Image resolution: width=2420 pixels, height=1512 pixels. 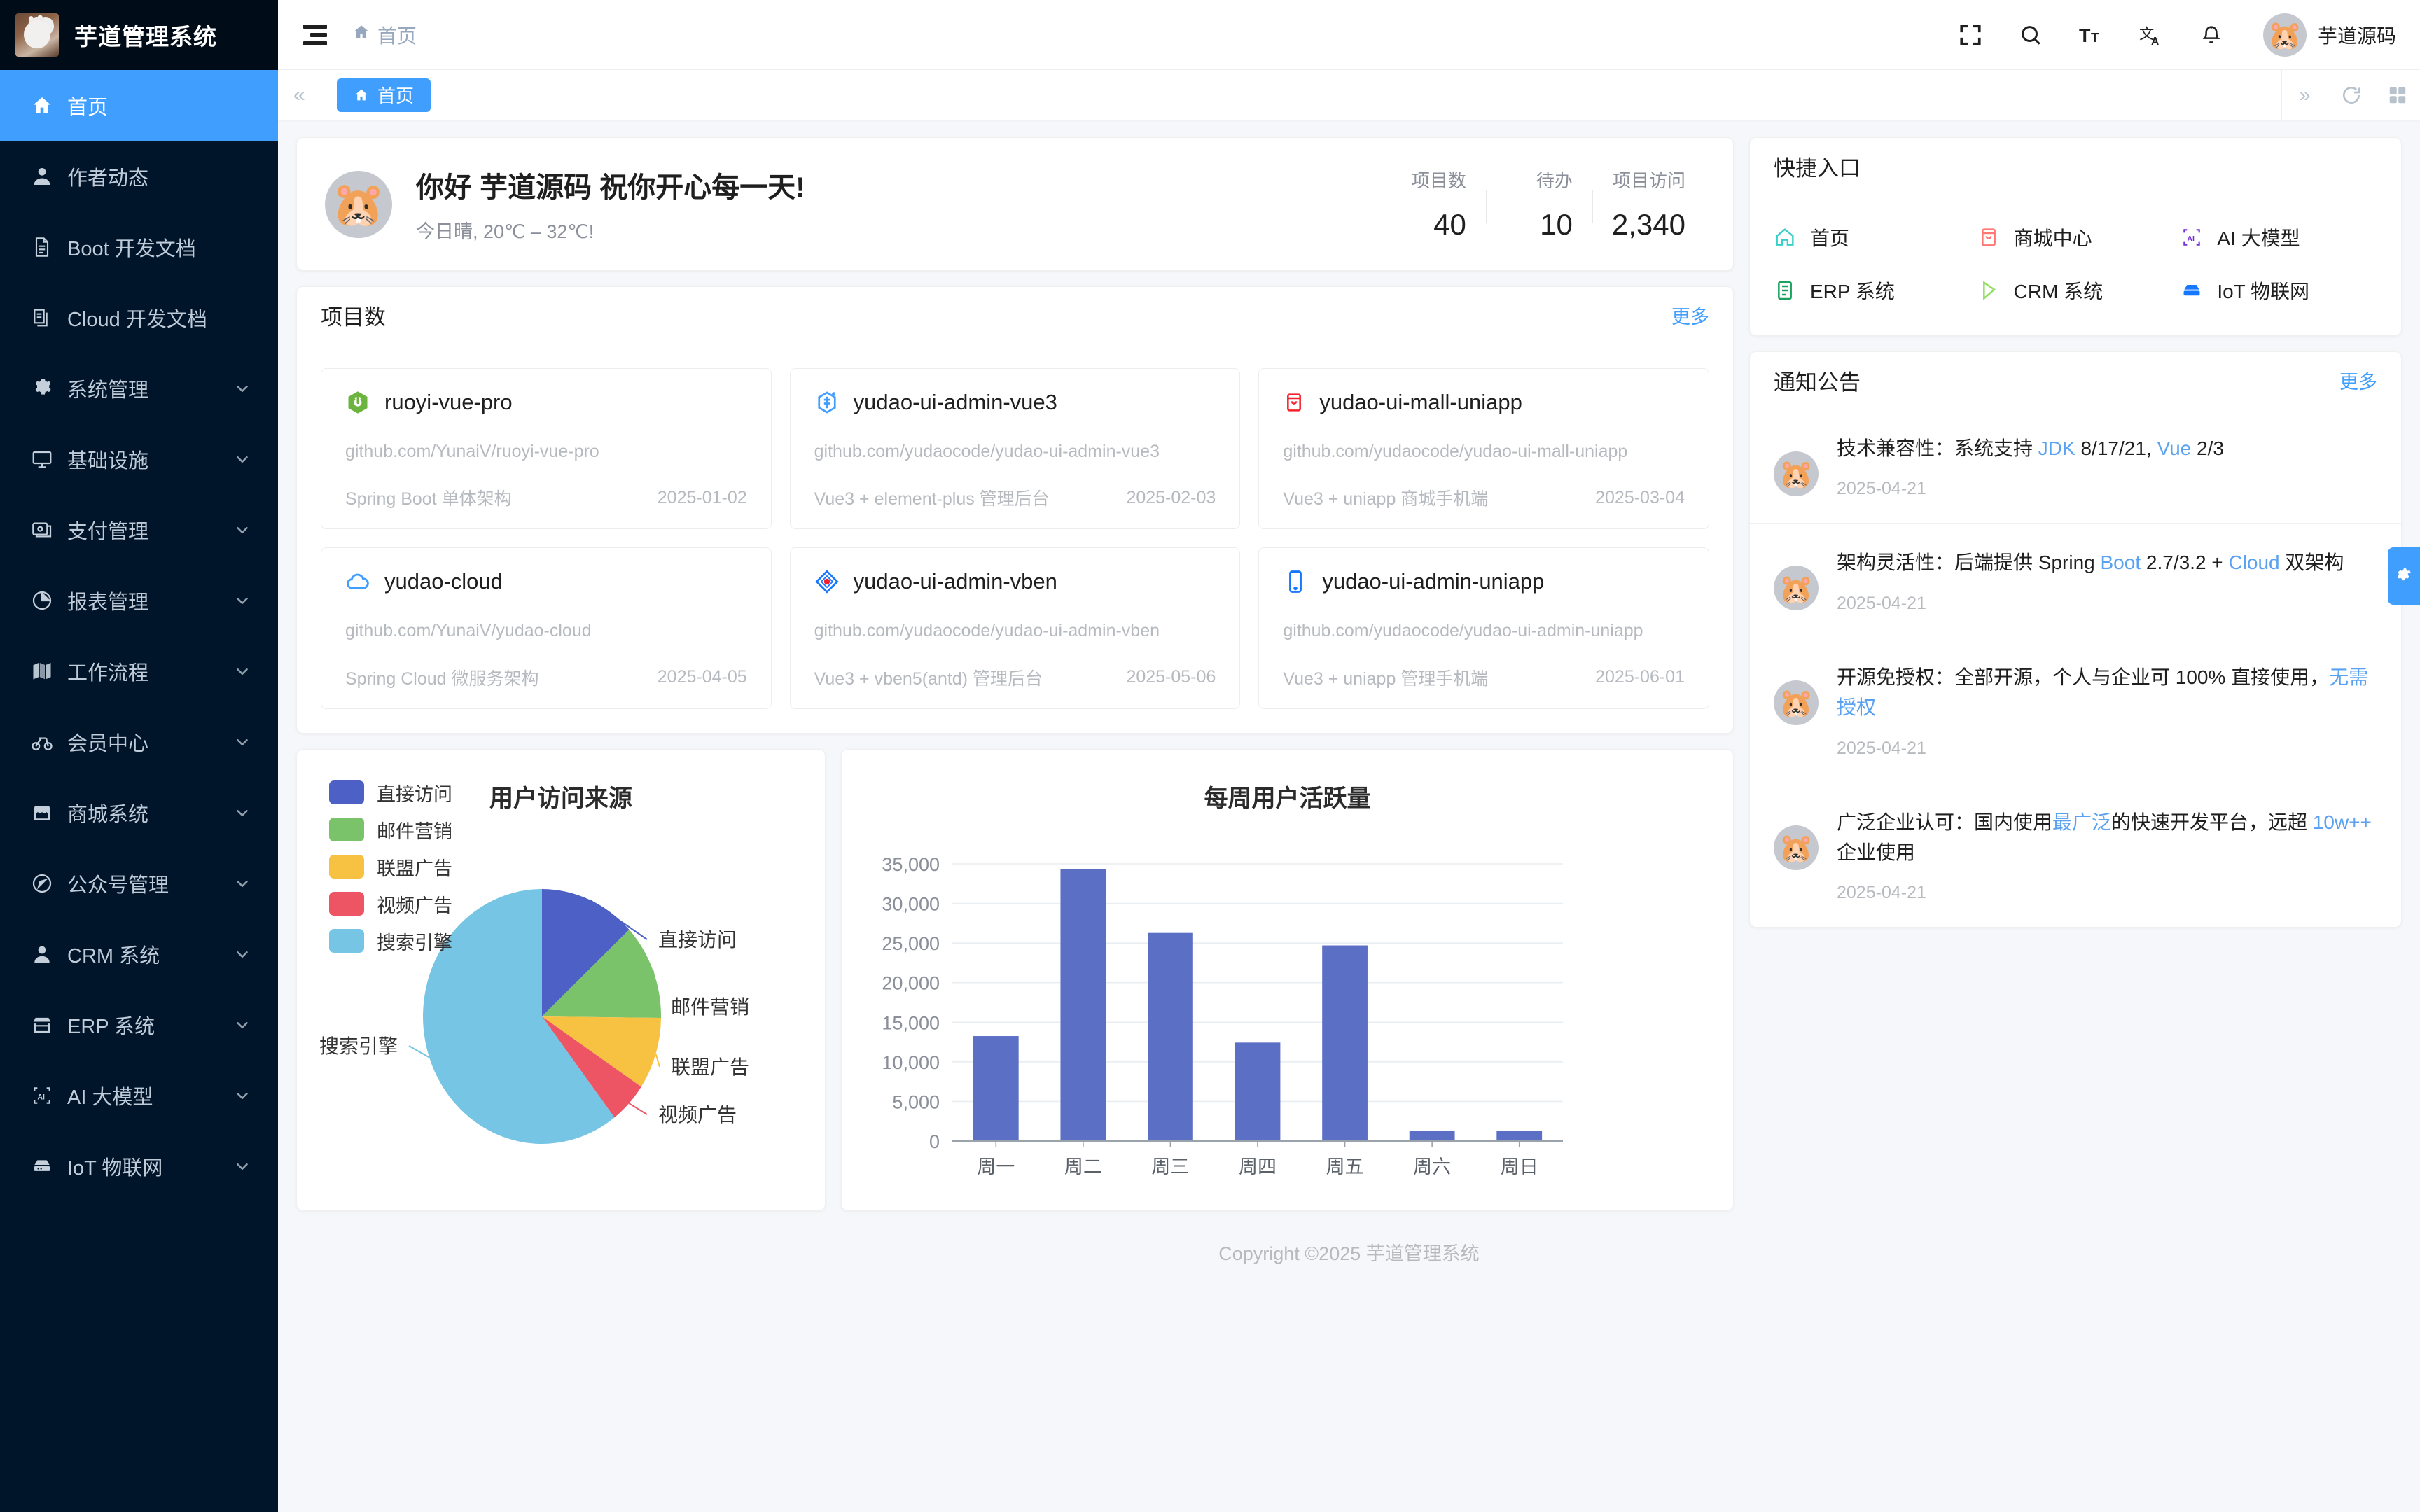 What do you see at coordinates (139, 388) in the screenshot?
I see `sidebar-item-5: 系统管理` at bounding box center [139, 388].